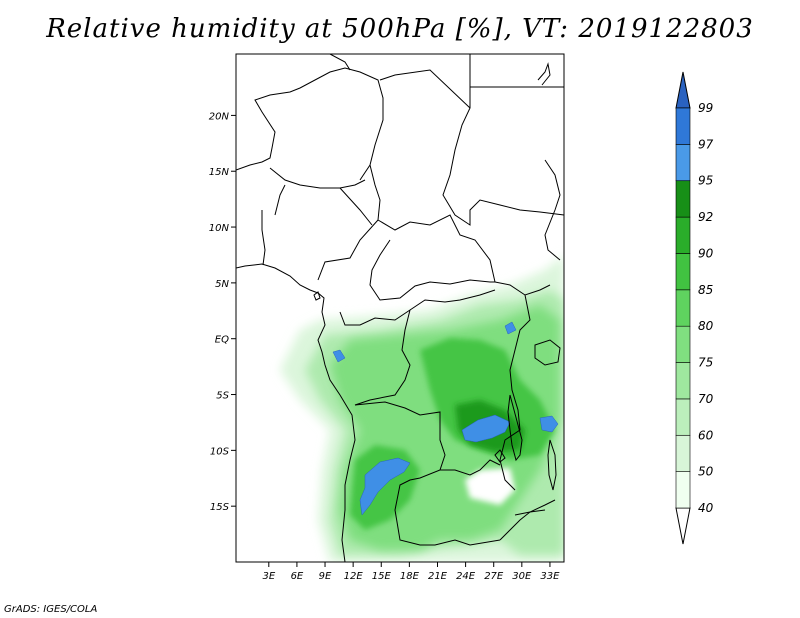 The width and height of the screenshot is (800, 618). What do you see at coordinates (339, 356) in the screenshot?
I see `rh-95-region-gabon` at bounding box center [339, 356].